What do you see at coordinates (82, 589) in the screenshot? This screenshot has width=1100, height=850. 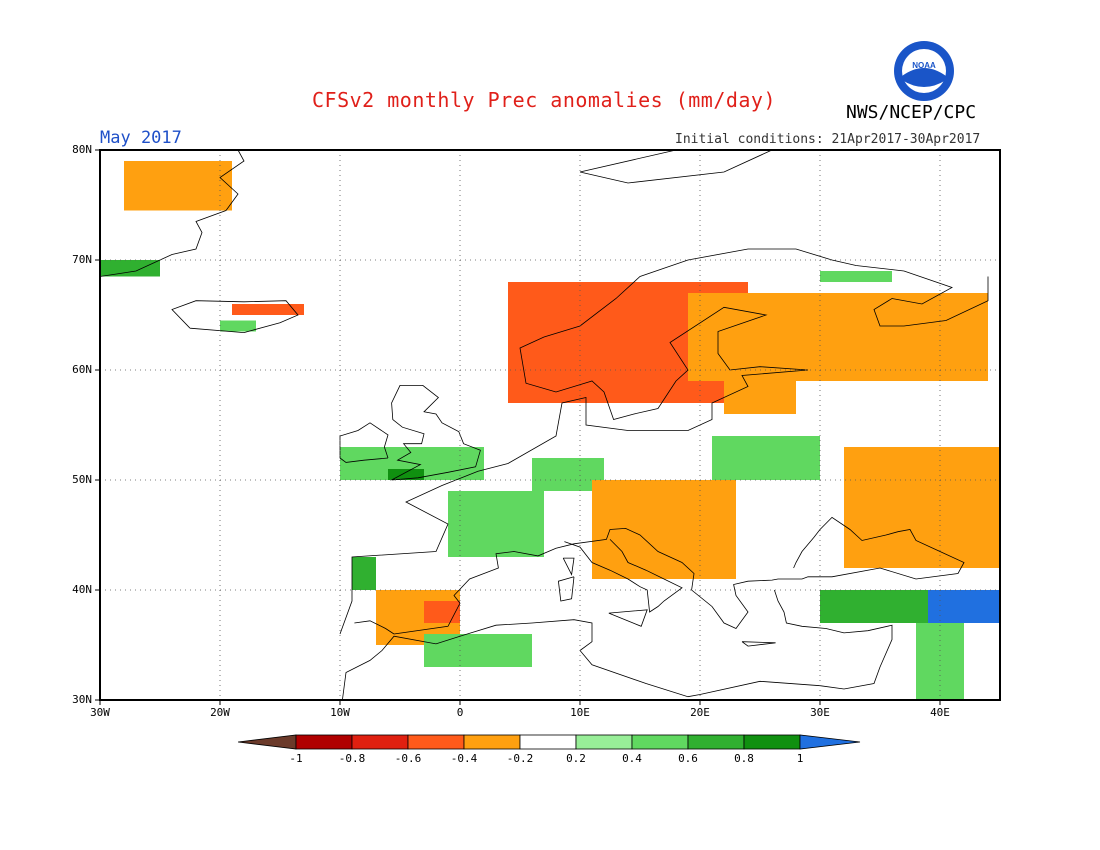 I see `lat-tick-label: 40N` at bounding box center [82, 589].